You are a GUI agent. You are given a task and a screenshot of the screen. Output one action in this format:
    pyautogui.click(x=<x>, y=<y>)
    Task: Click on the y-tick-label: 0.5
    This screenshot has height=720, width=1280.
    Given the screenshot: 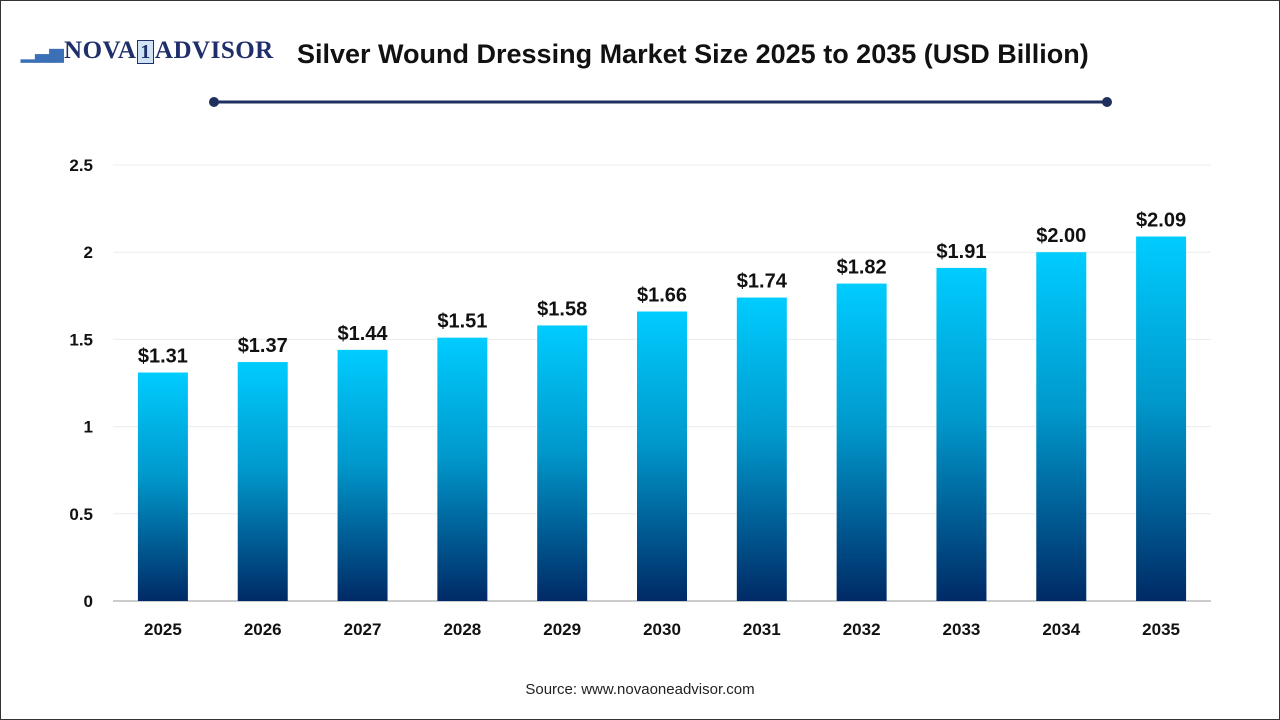 What is the action you would take?
    pyautogui.click(x=81, y=514)
    